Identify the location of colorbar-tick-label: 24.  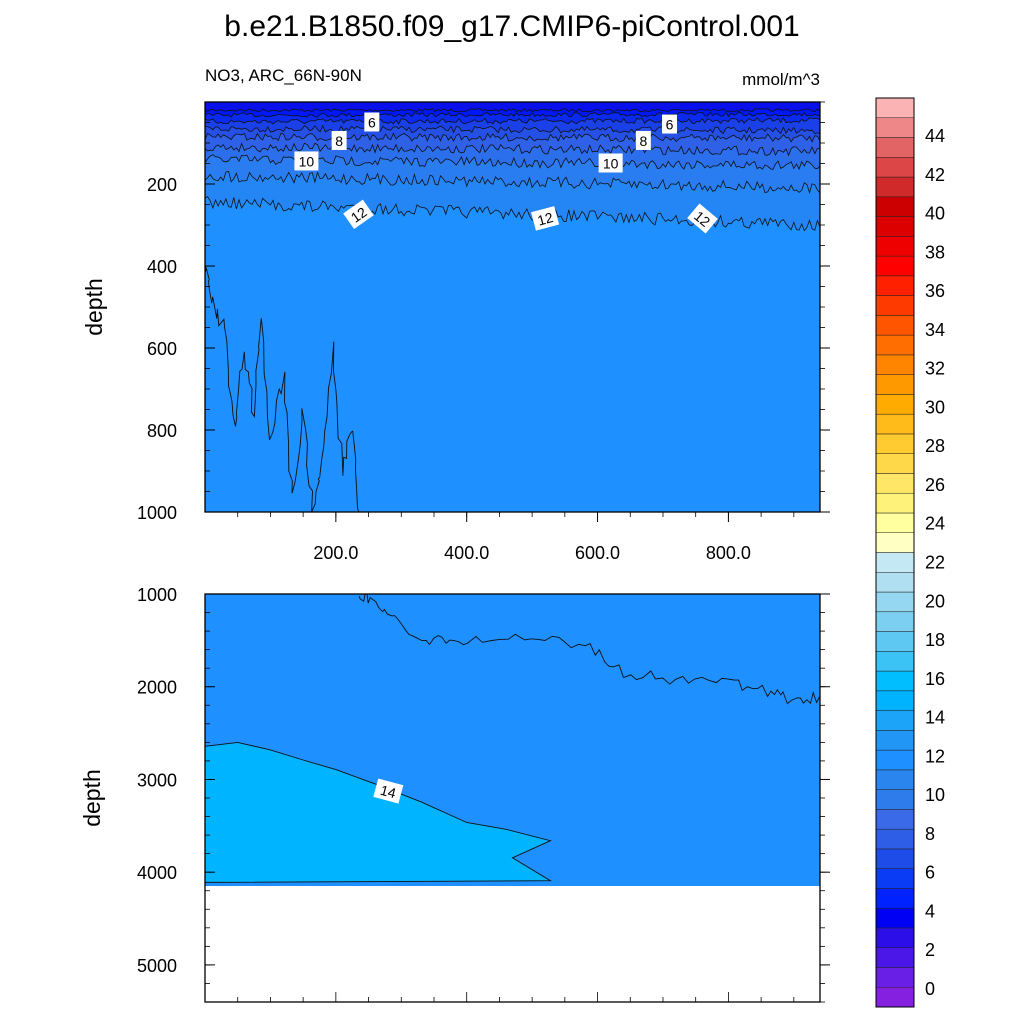
(935, 524).